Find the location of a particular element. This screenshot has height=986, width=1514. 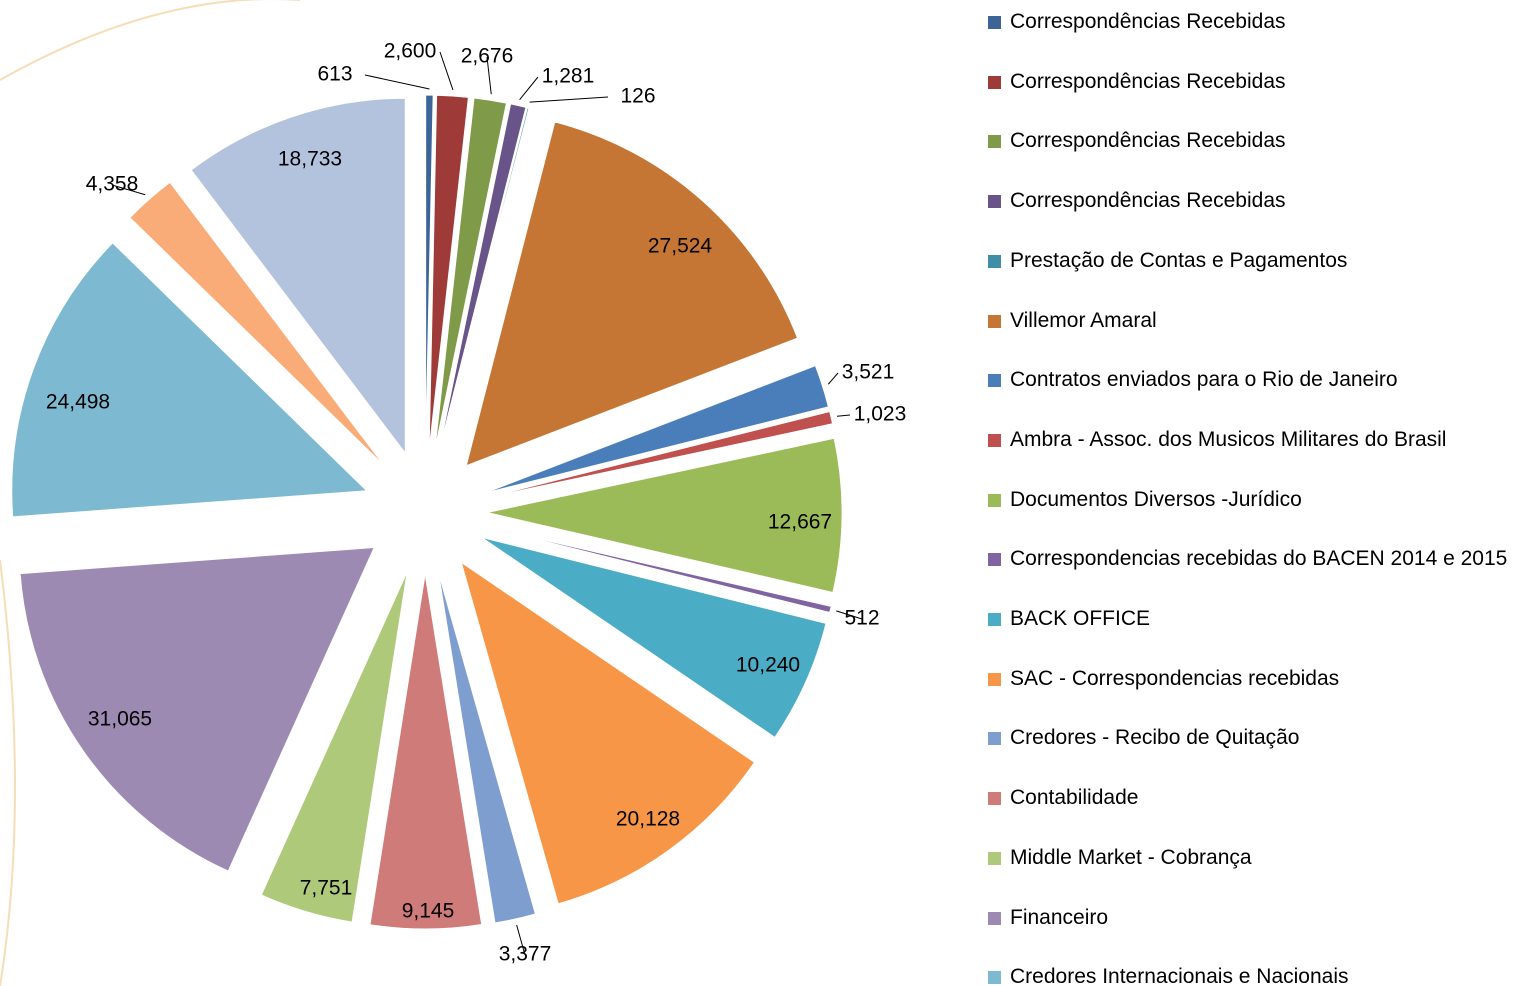

legend-label: Villemor Amaral is located at coordinates (1083, 320).